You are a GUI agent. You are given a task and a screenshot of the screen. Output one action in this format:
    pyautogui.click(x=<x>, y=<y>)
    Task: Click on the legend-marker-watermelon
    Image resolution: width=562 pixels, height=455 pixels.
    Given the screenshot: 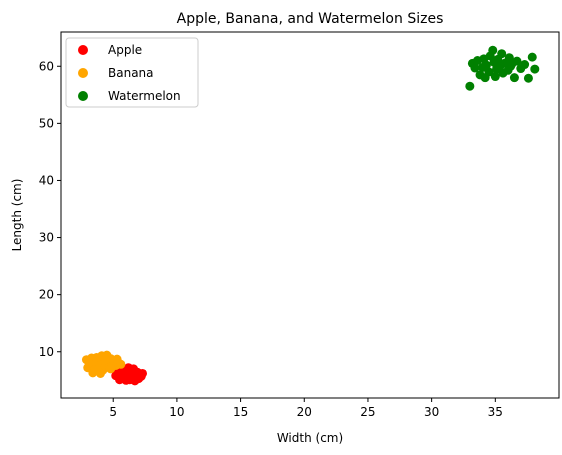 What is the action you would take?
    pyautogui.click(x=83, y=96)
    